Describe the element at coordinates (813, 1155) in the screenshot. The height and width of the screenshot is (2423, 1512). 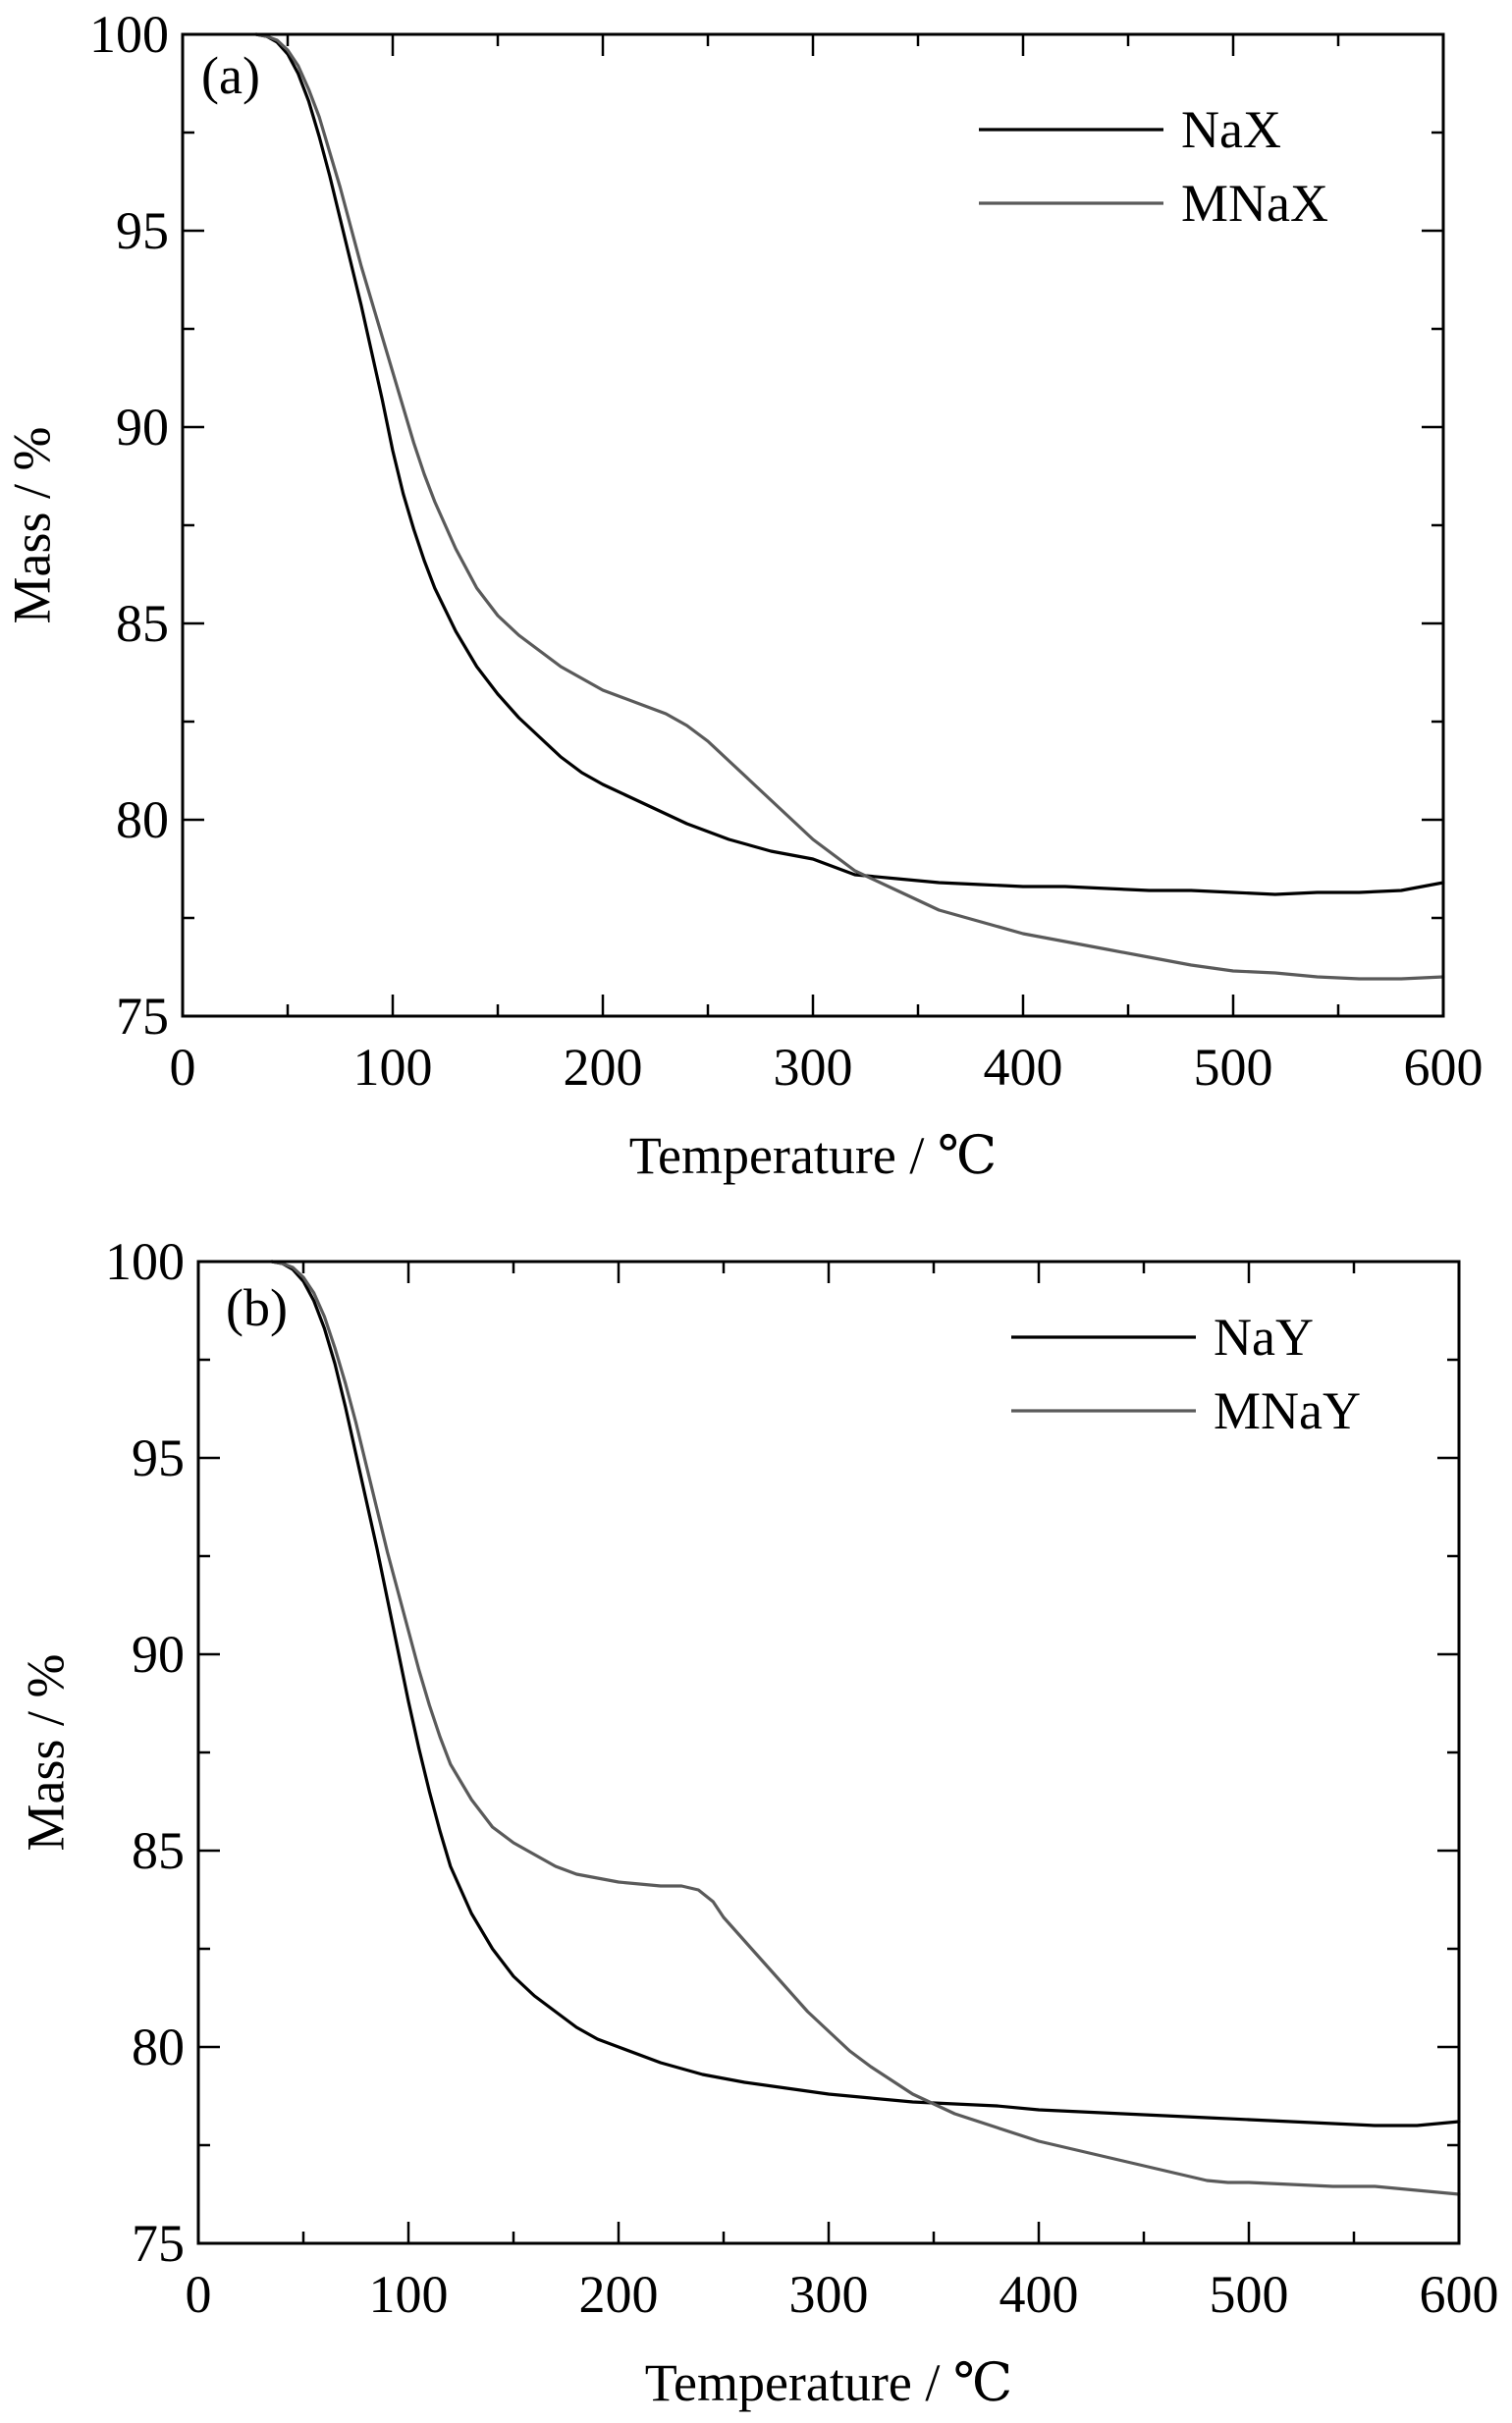
I see `panel-a-x-axis-title: Temperature / ℃` at that location.